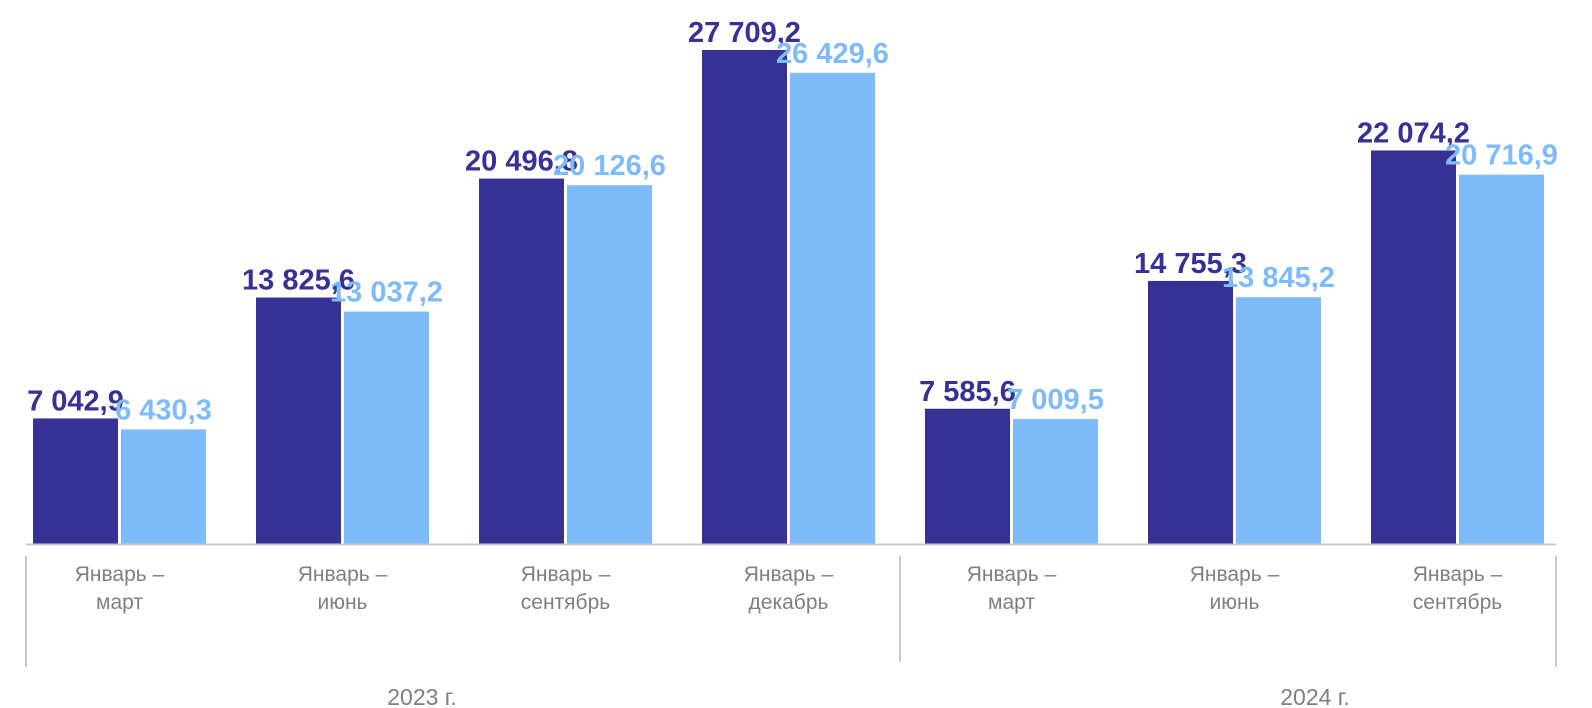 This screenshot has width=1592, height=708. I want to click on value-label-s2-c4: 26 429,6, so click(832, 54).